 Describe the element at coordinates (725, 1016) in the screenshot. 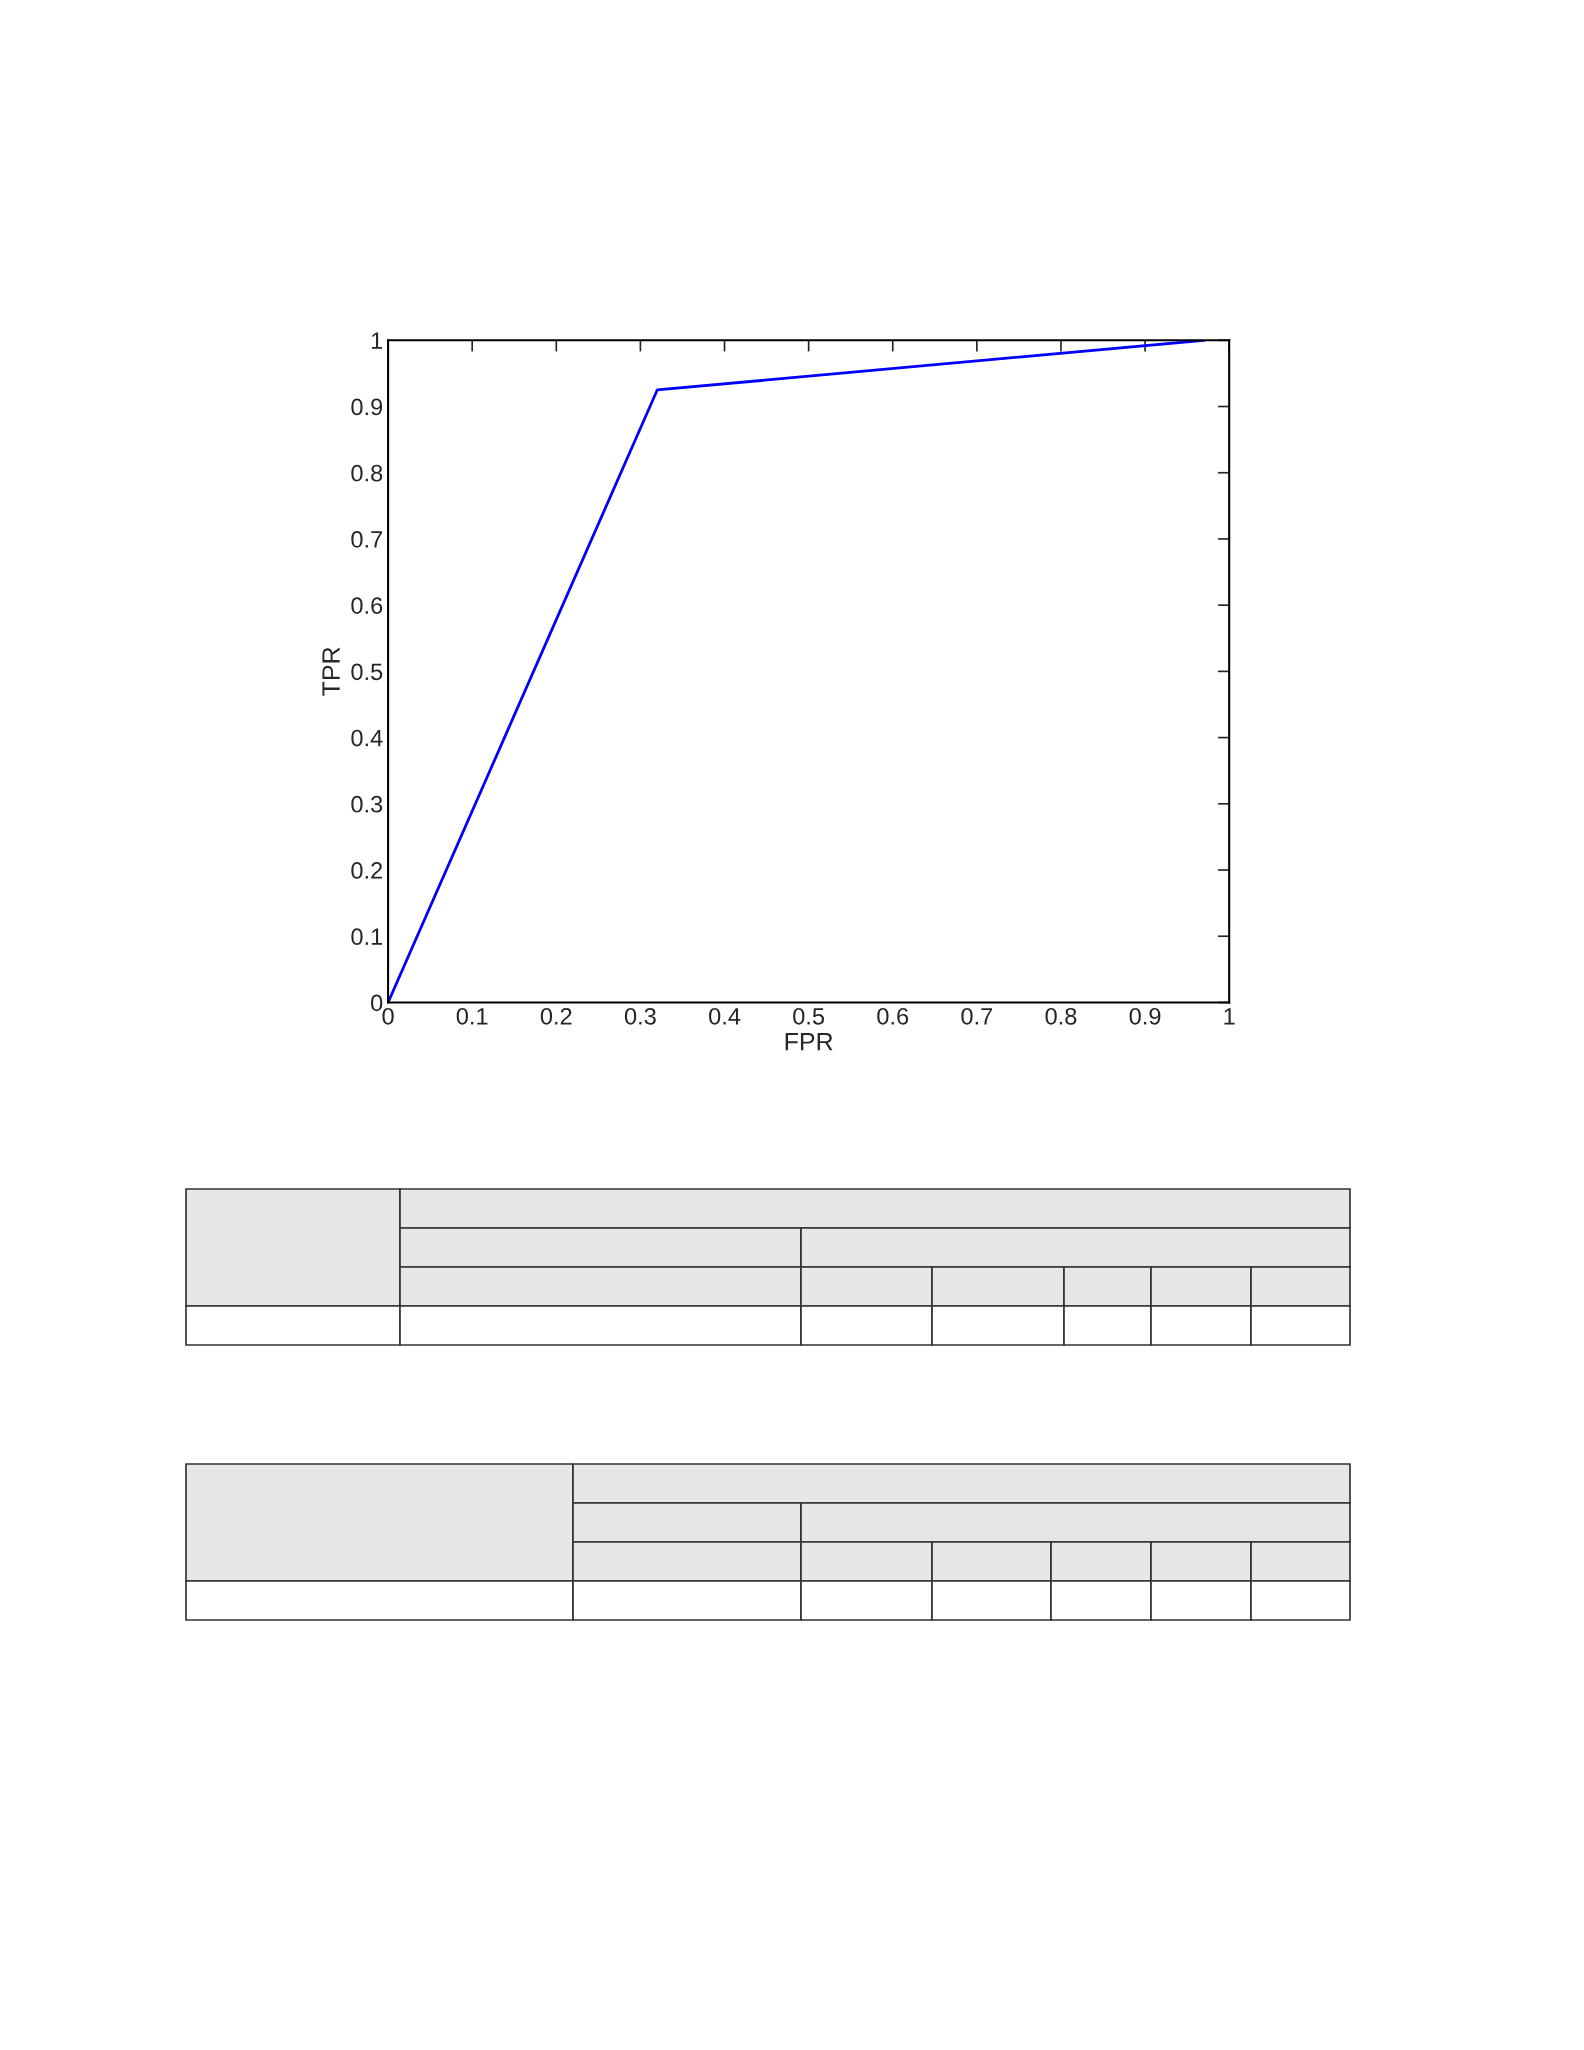

I see `x-tick-label: 0.4` at that location.